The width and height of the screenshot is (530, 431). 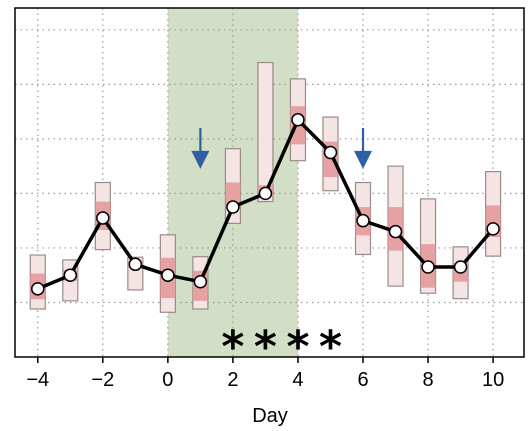 I want to click on x-tick-label: 0, so click(x=167, y=380).